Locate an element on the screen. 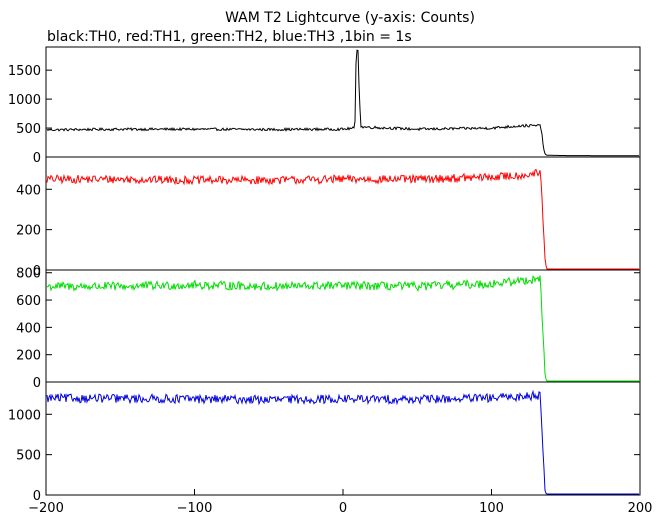  x-tick-label: 0 is located at coordinates (343, 508).